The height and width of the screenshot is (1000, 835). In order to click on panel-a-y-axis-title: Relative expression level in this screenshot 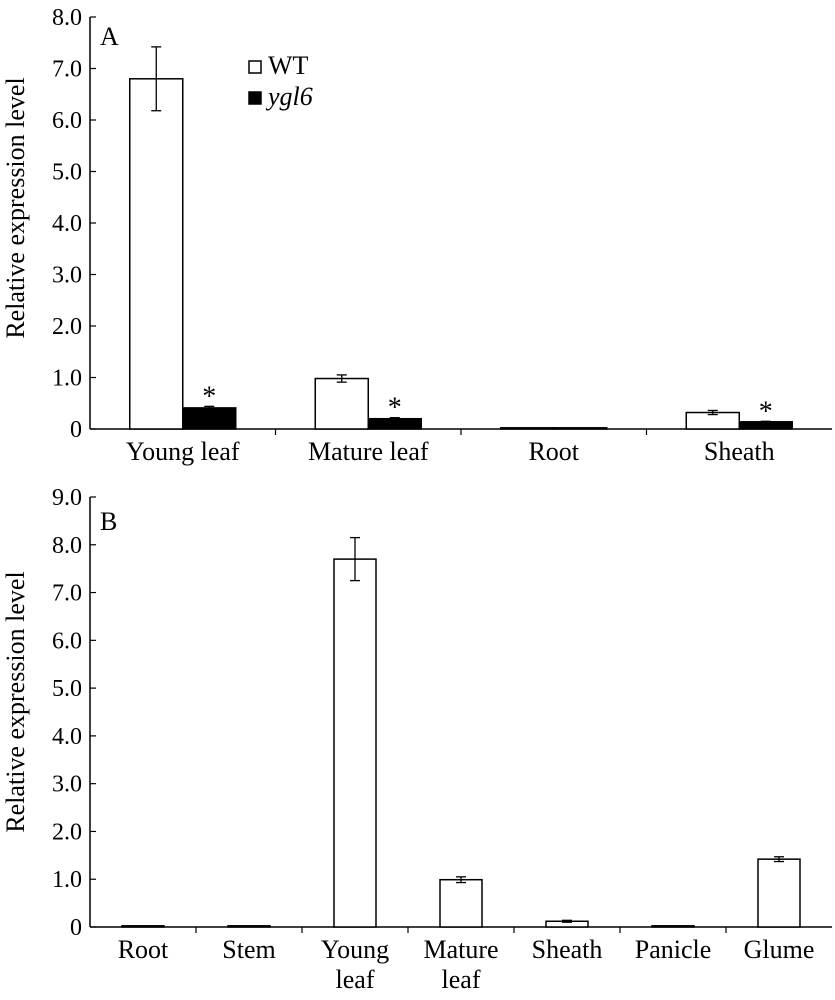, I will do `click(15, 207)`.